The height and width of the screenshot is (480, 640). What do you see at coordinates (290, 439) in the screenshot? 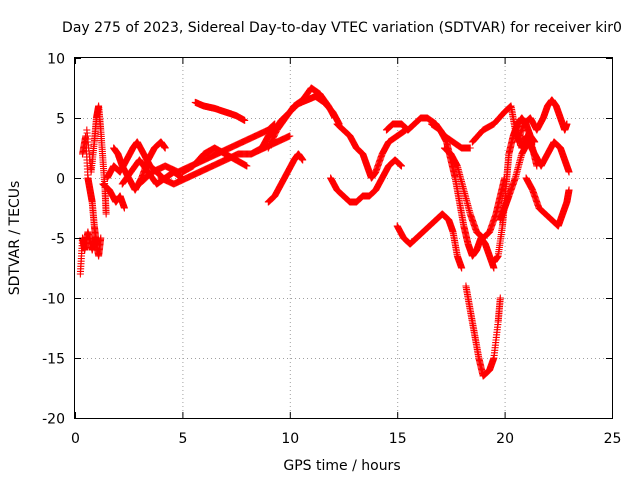
I see `x-tick-label: 10` at bounding box center [290, 439].